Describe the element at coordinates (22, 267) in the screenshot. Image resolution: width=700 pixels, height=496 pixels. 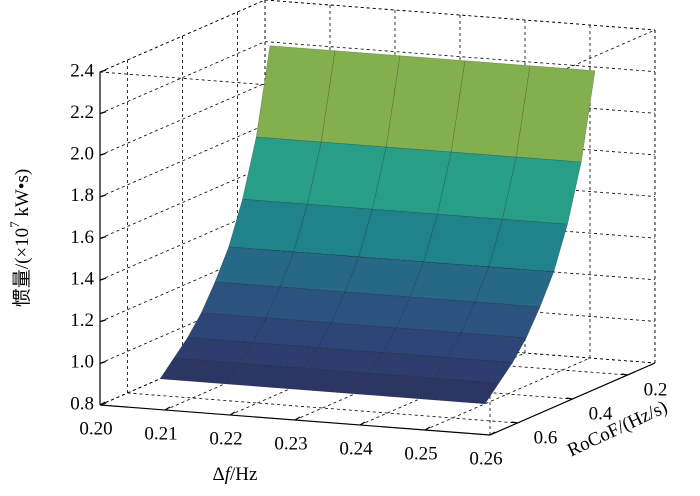
I see `z-label-part: 惯量/(×10` at that location.